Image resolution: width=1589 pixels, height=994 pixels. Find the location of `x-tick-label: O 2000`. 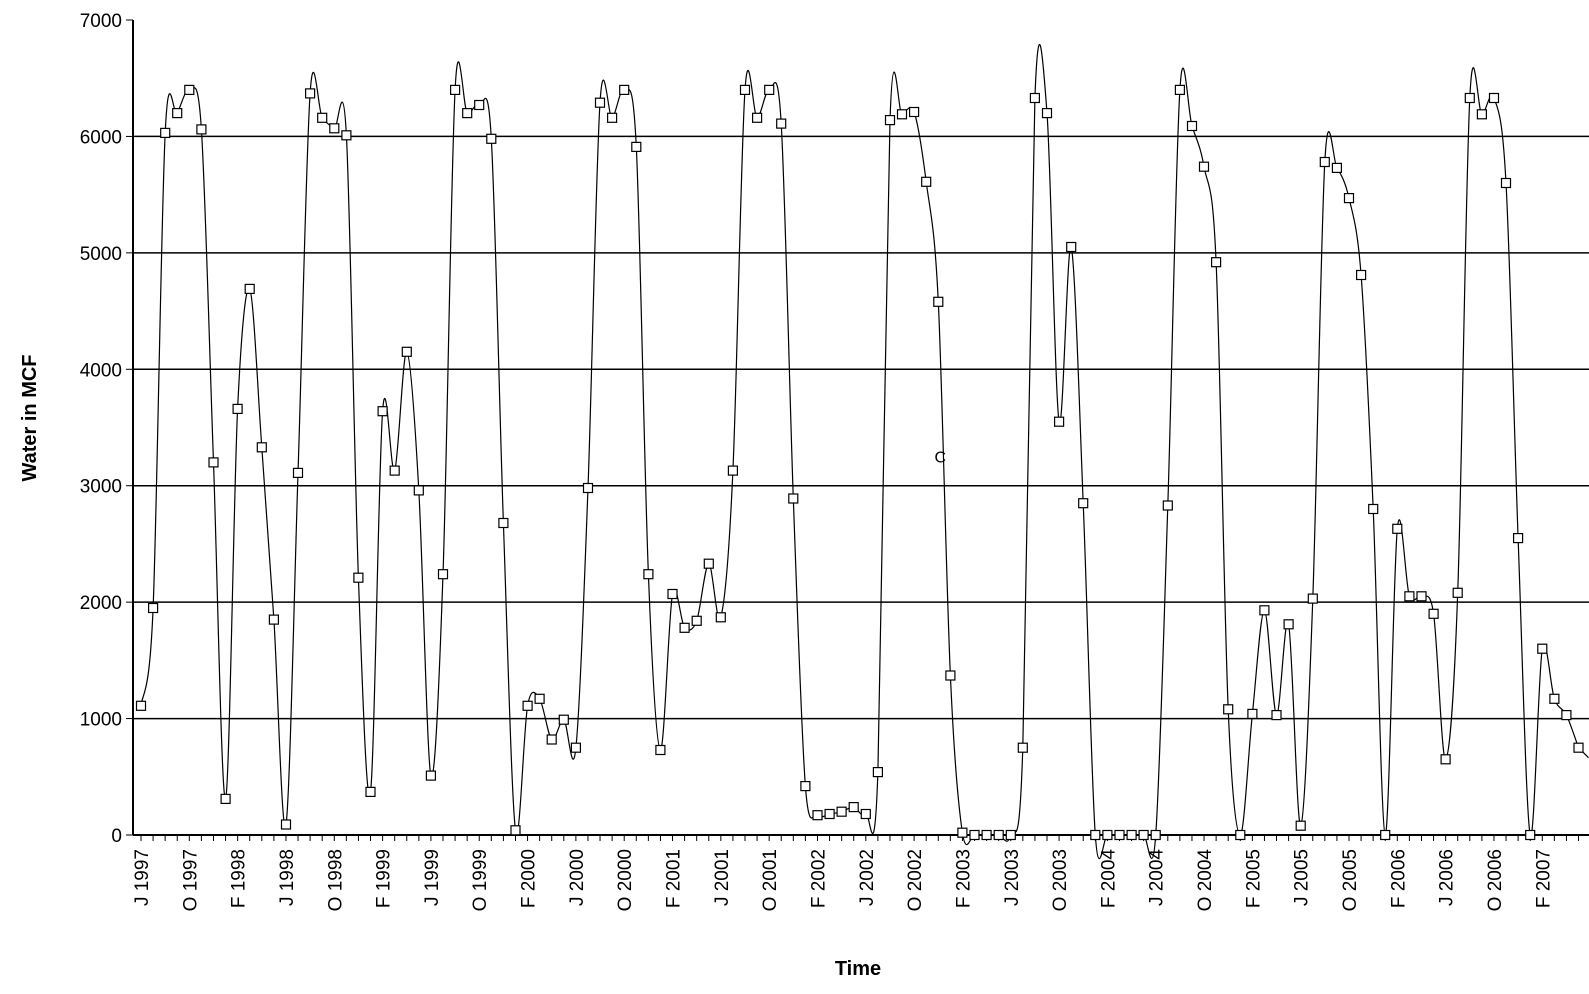

x-tick-label: O 2000 is located at coordinates (625, 880).